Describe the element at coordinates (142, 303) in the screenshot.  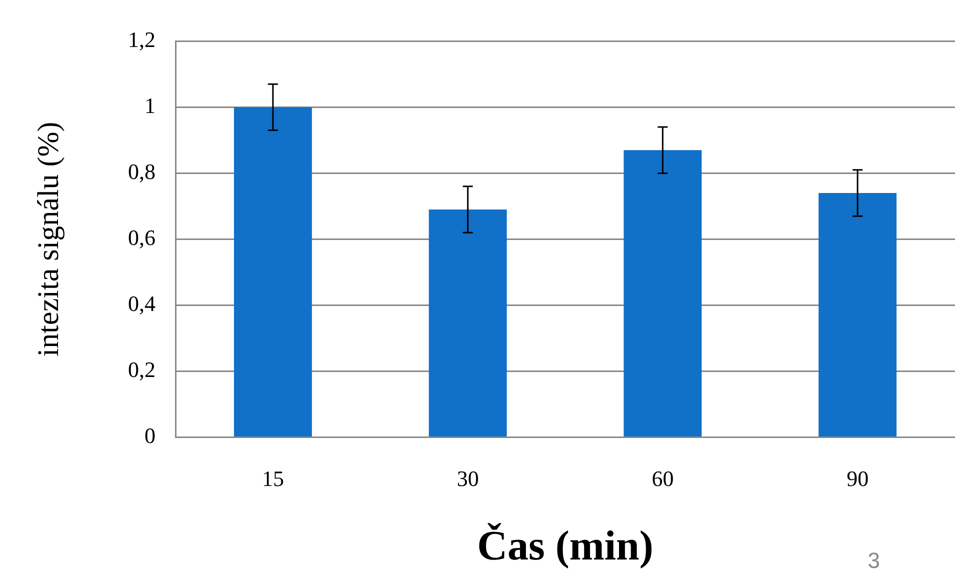
I see `y-tick-label: 0,4` at that location.